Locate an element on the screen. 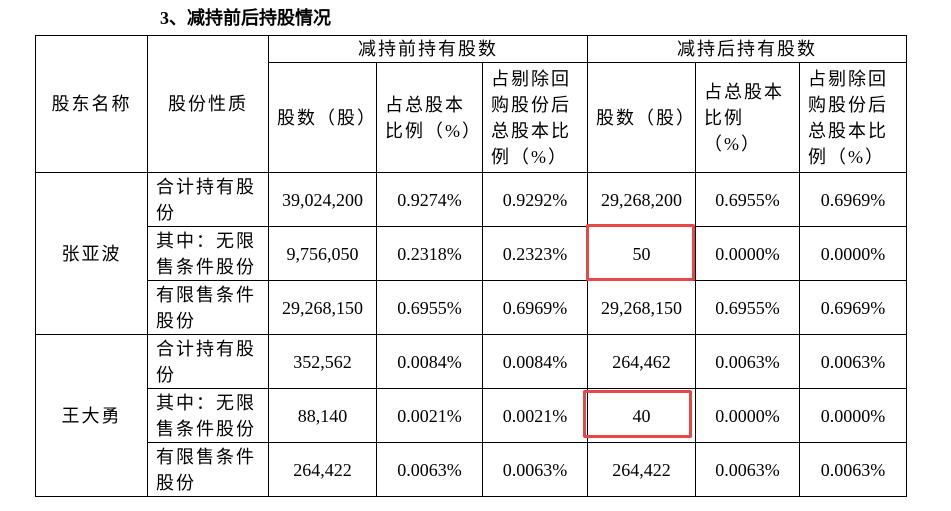  table-cell: 0.9274% is located at coordinates (429, 199).